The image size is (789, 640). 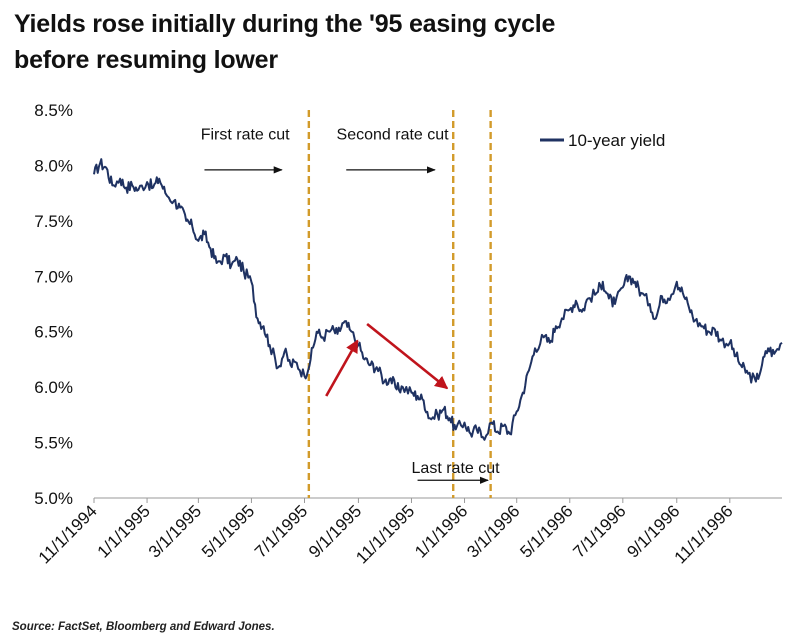 I want to click on x-tick-label: 3/1/1995, so click(x=175, y=531).